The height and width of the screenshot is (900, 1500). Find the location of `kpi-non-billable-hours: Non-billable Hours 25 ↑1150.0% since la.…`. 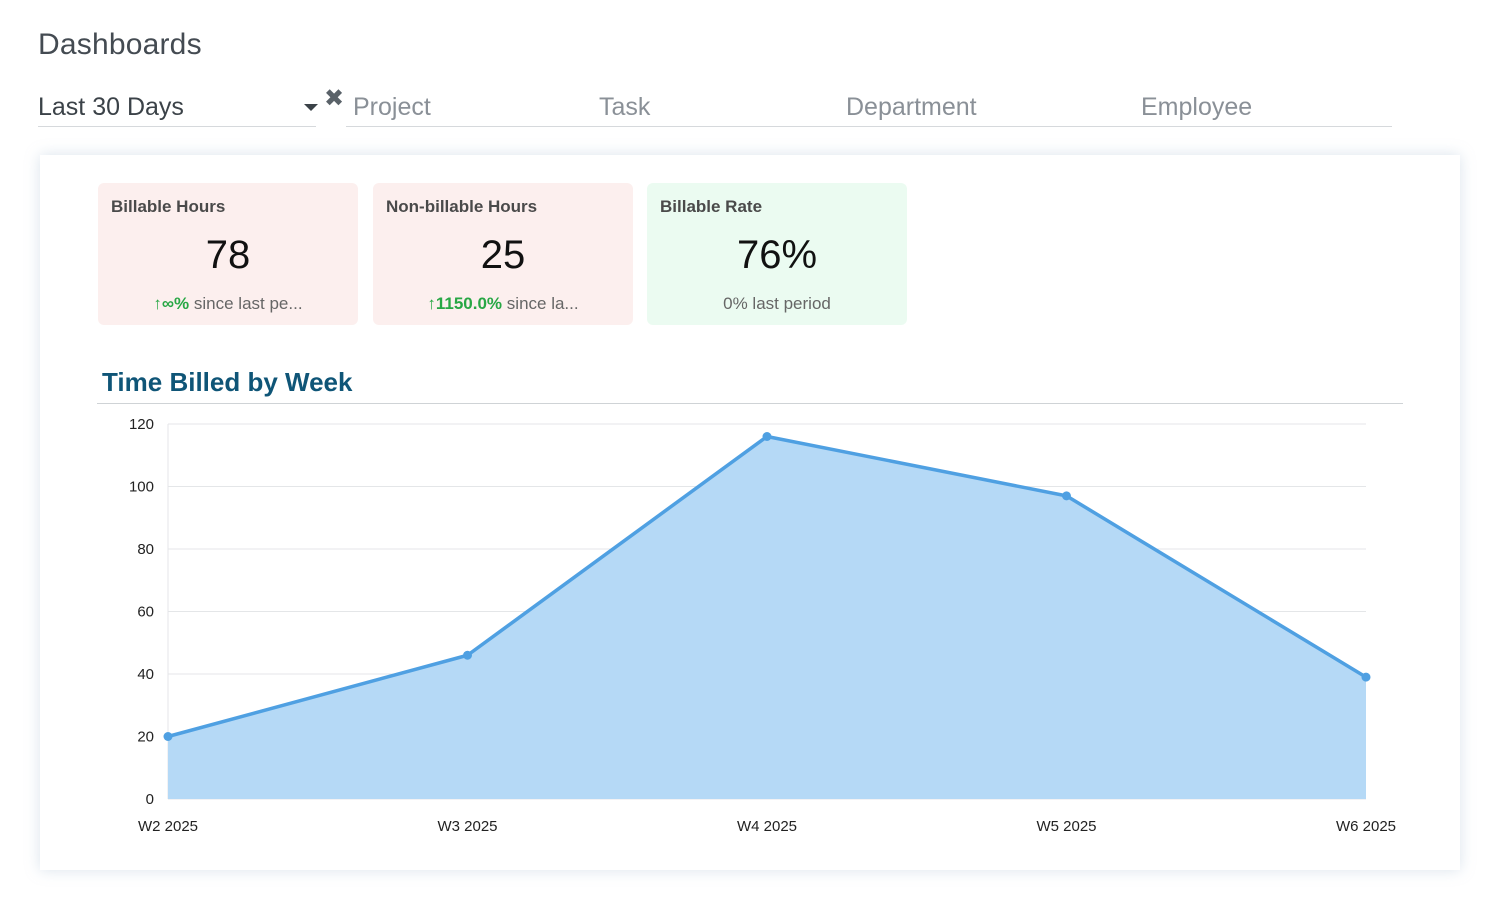

kpi-non-billable-hours: Non-billable Hours 25 ↑1150.0% since la.… is located at coordinates (503, 254).